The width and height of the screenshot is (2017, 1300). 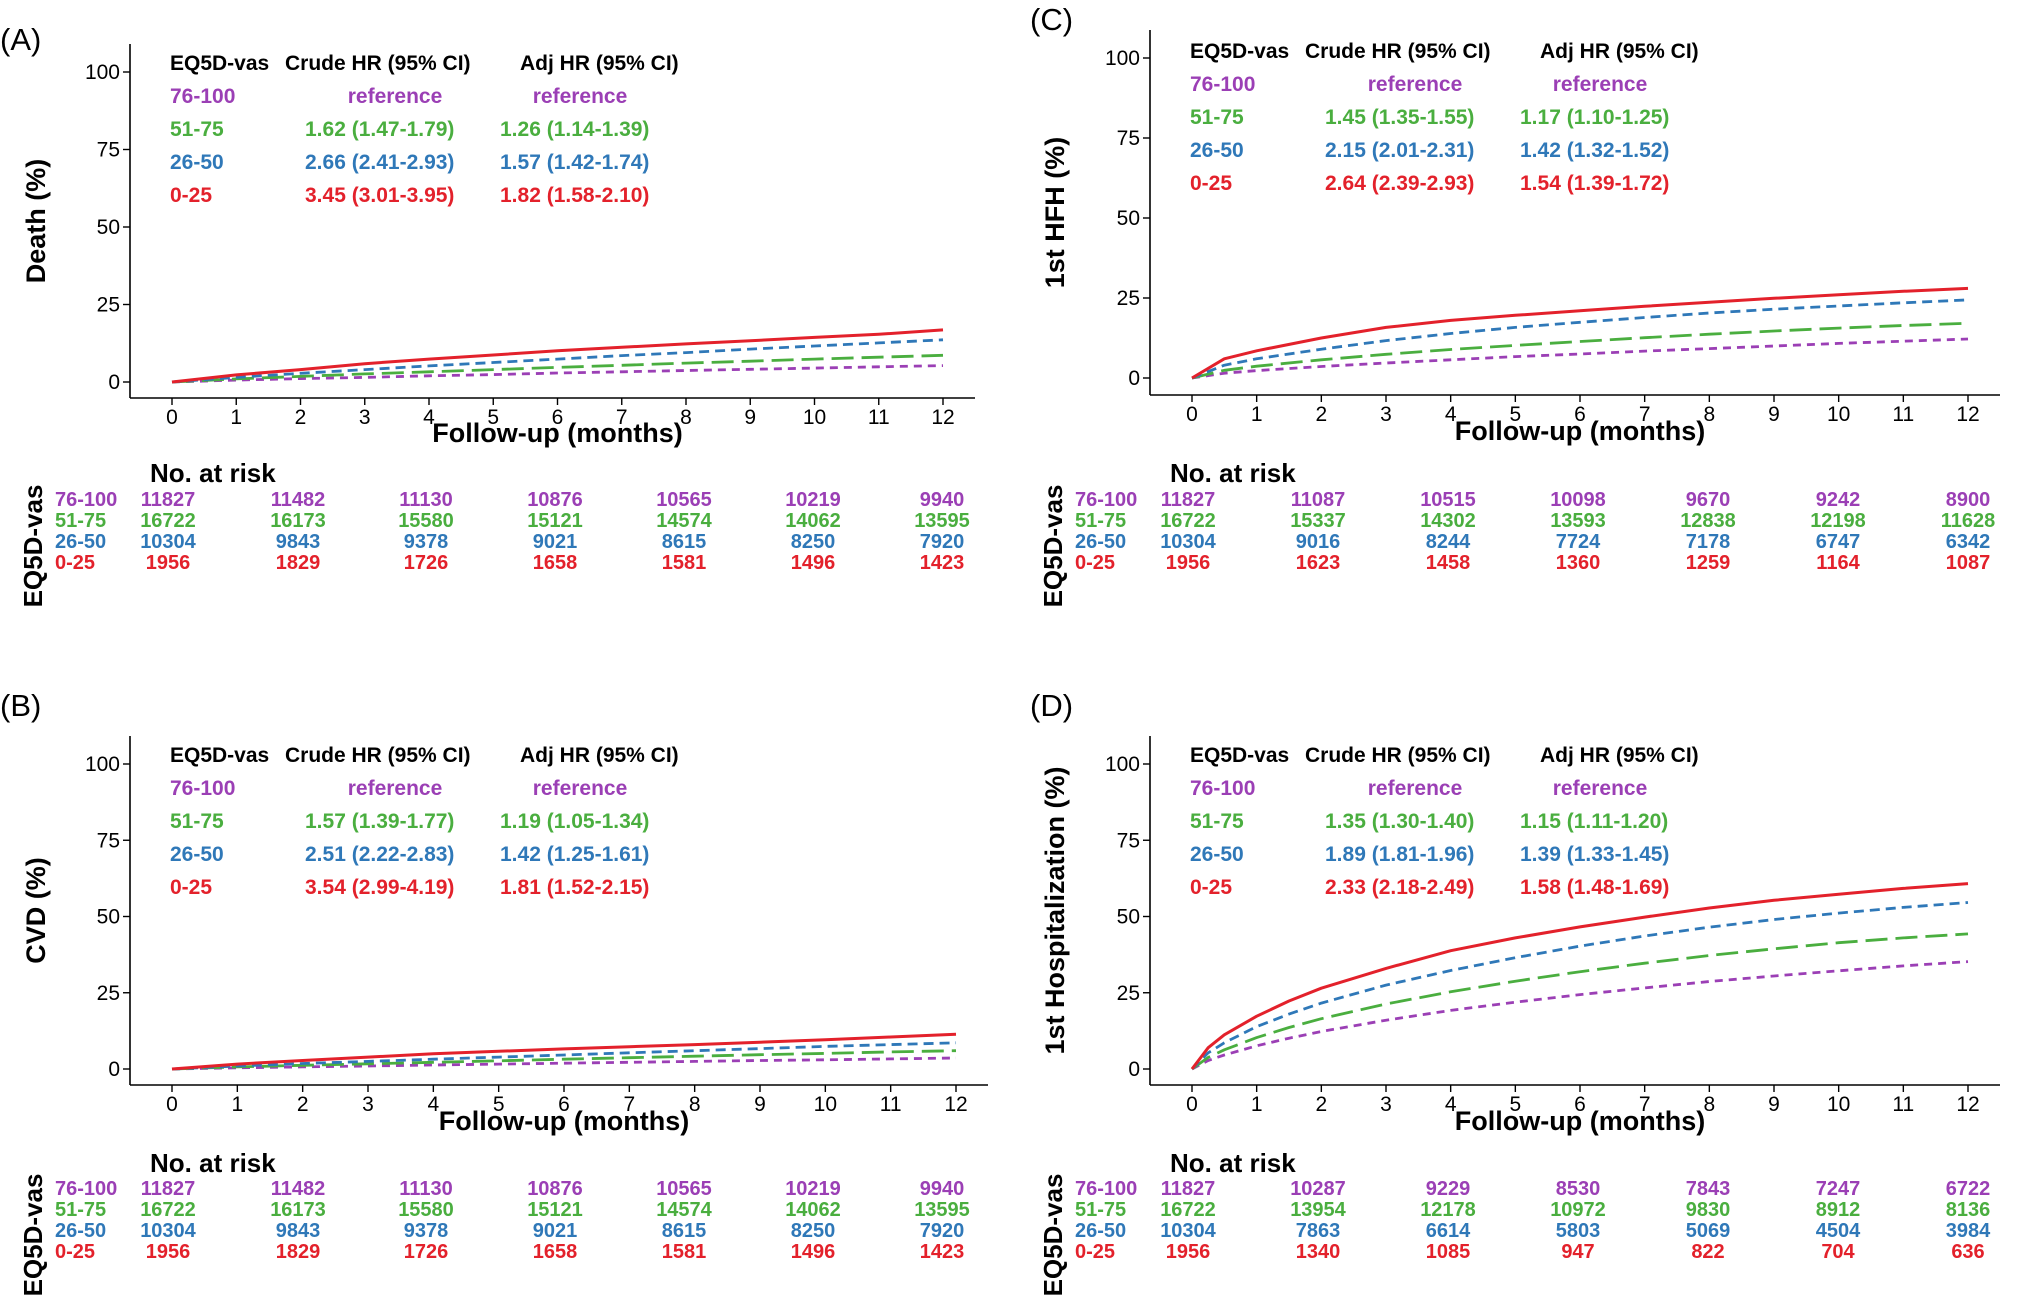 I want to click on hr-row-crude: 1.89 (1.81-1.96), so click(x=1399, y=854).